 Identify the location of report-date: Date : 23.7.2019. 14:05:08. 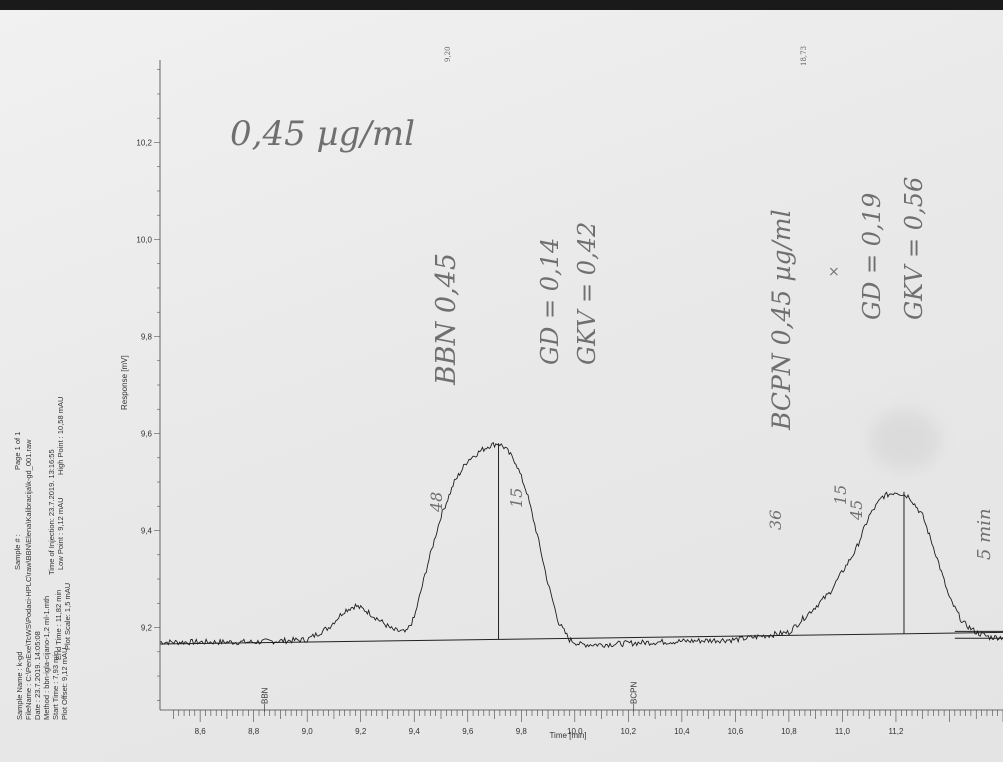
(37, 675).